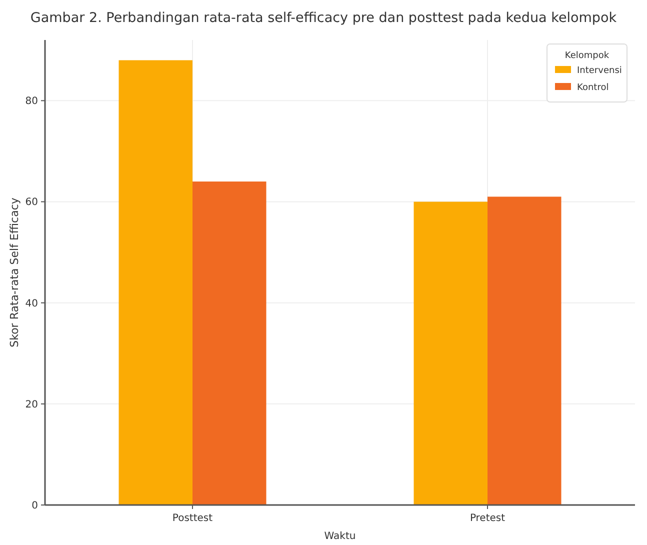  What do you see at coordinates (14, 272) in the screenshot?
I see `y-axis-title: Skor Rata-rata Self Efficacy` at bounding box center [14, 272].